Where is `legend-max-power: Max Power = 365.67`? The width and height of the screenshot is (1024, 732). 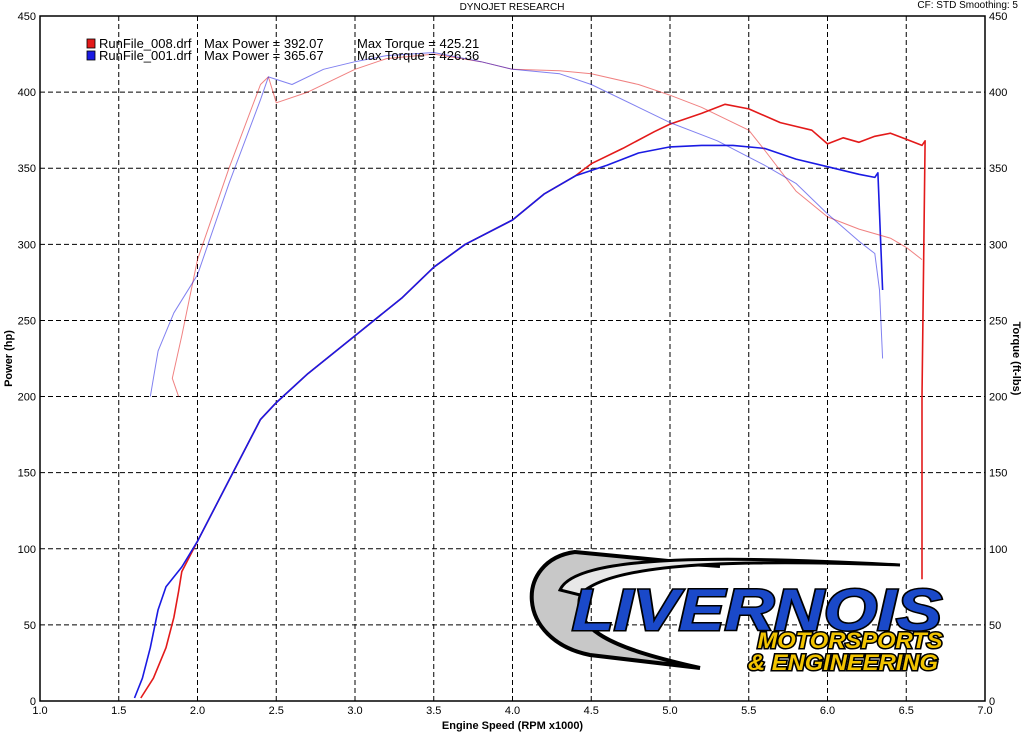
legend-max-power: Max Power = 365.67 is located at coordinates (264, 55).